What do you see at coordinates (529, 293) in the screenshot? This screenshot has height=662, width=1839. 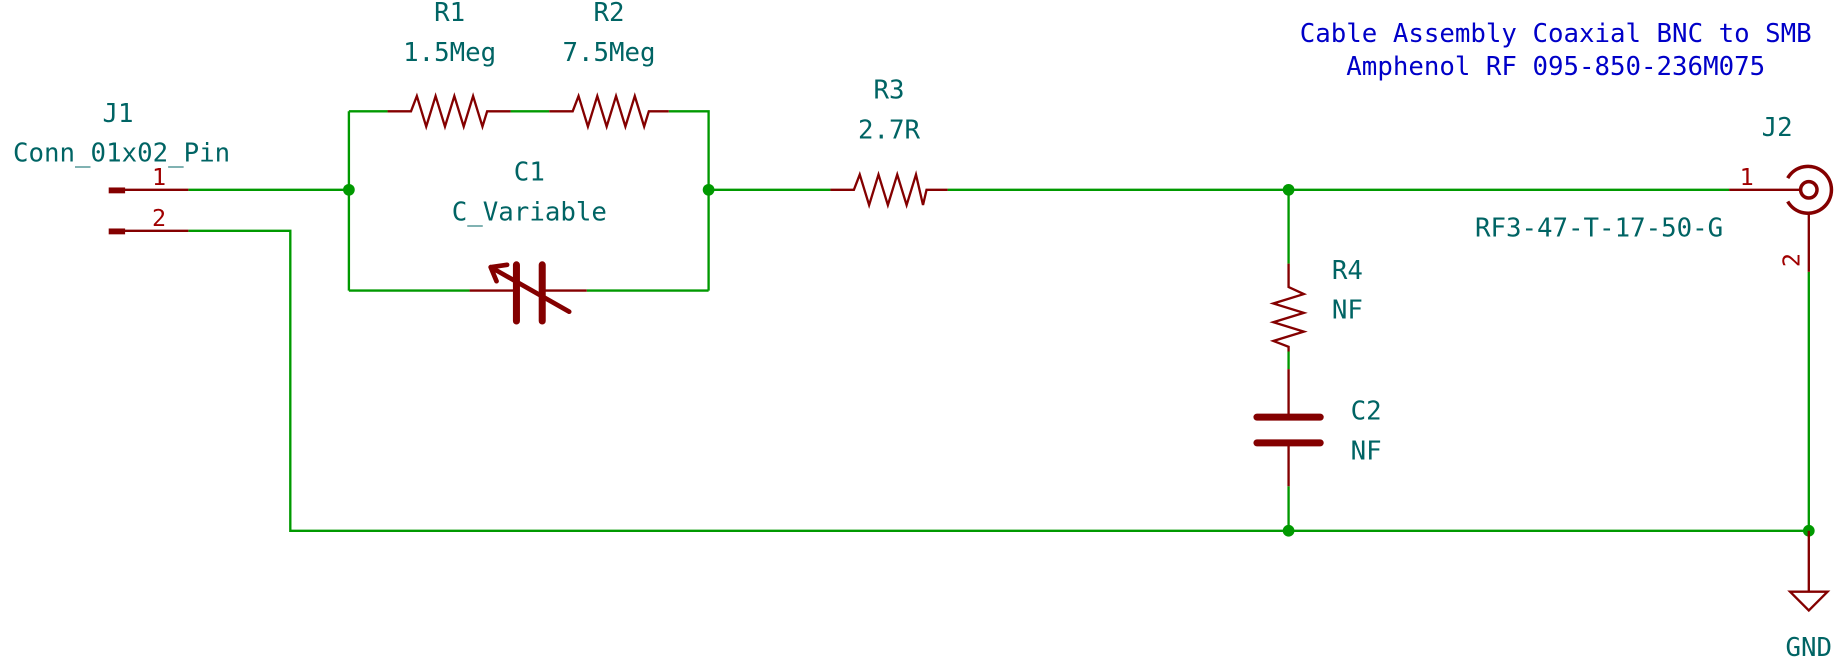 I see `c1-plates` at bounding box center [529, 293].